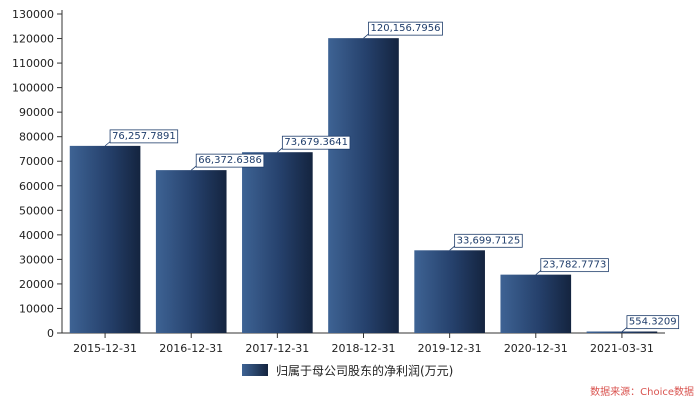  I want to click on data-label: 33,699.7125, so click(489, 240).